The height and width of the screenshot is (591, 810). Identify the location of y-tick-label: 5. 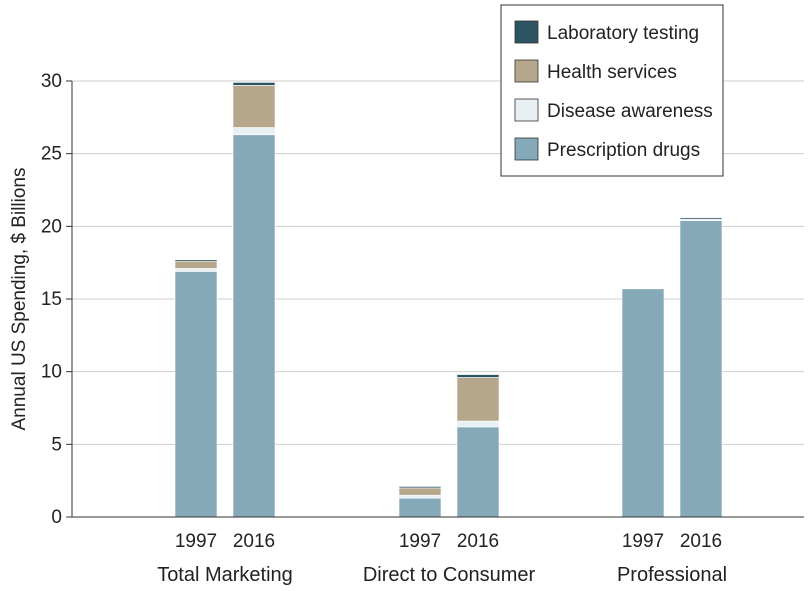
(56, 444).